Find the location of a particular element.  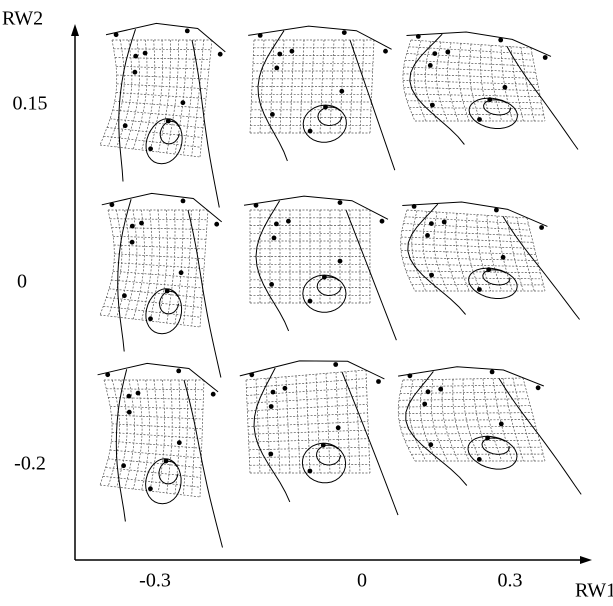

x-tick-label: -0.3 is located at coordinates (155, 581).